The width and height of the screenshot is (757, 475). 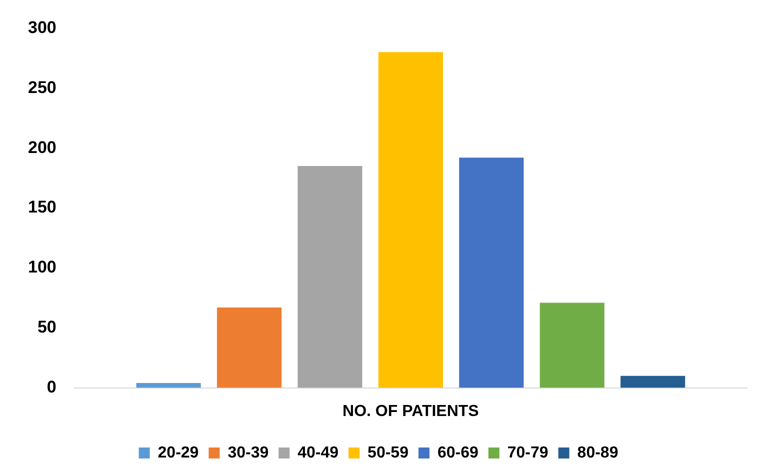 What do you see at coordinates (248, 453) in the screenshot?
I see `legend-label: 30-39` at bounding box center [248, 453].